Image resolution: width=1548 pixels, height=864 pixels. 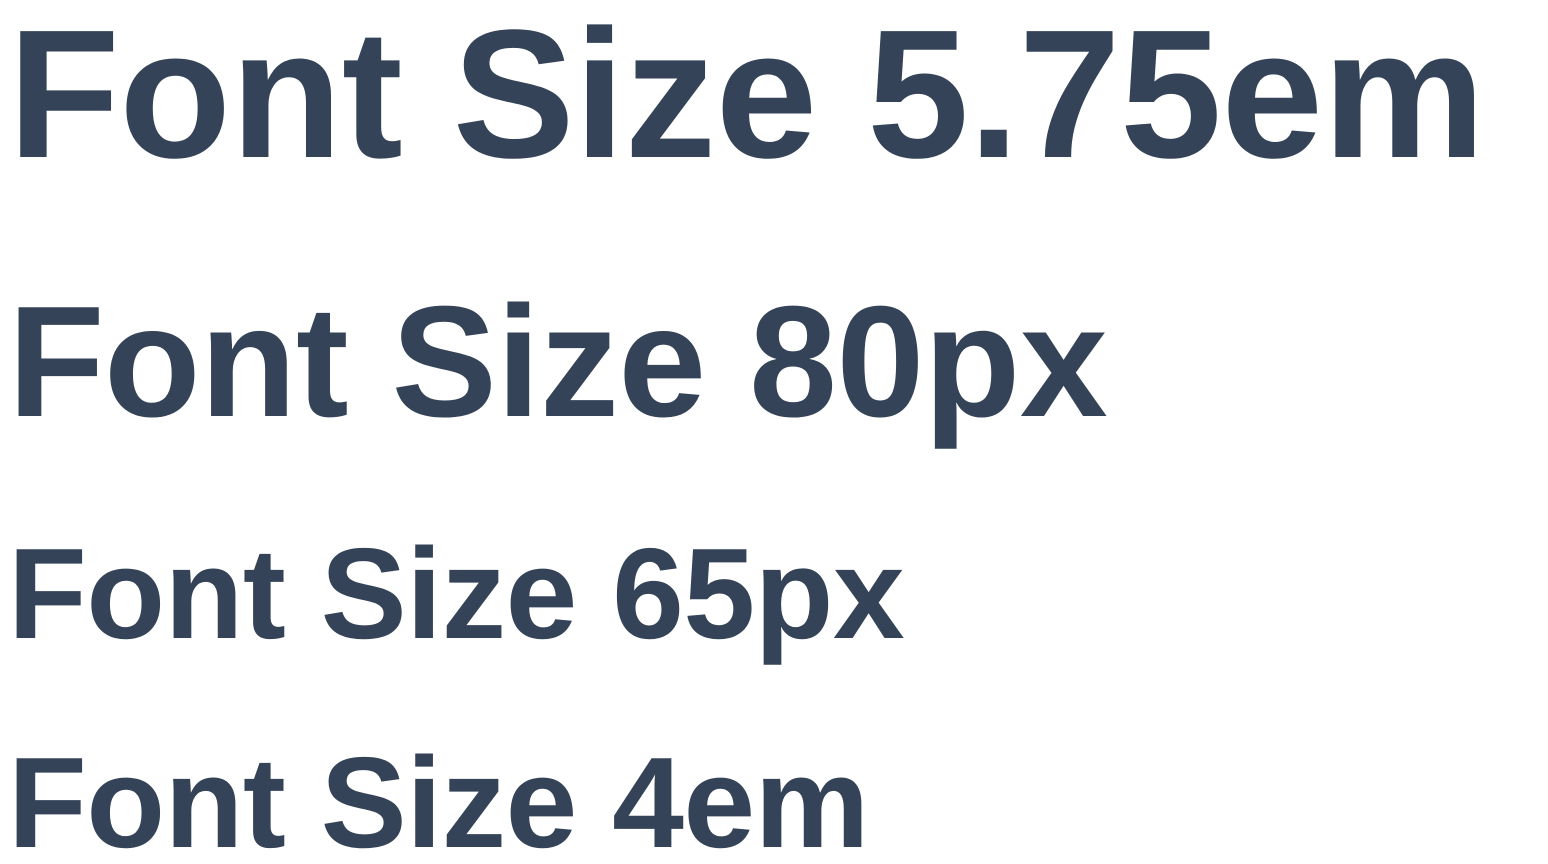 I want to click on heading-font-size-80px: Font Size 80px, so click(x=558, y=362).